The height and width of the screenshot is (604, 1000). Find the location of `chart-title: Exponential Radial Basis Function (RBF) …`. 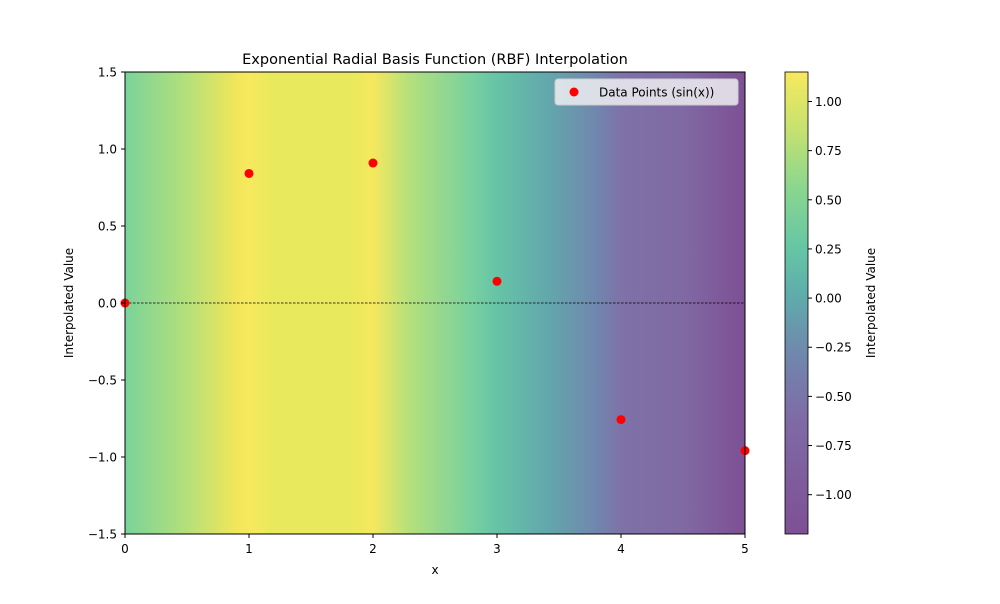

chart-title: Exponential Radial Basis Function (RBF) … is located at coordinates (435, 60).